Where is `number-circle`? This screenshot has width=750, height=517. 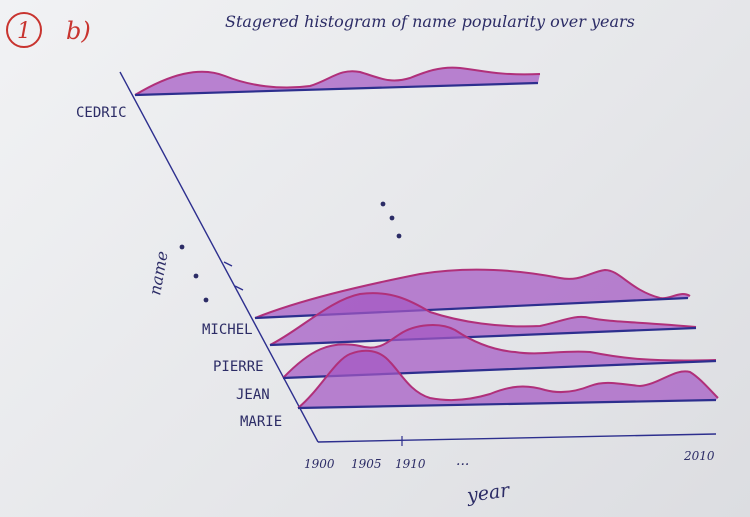 number-circle is located at coordinates (24, 30).